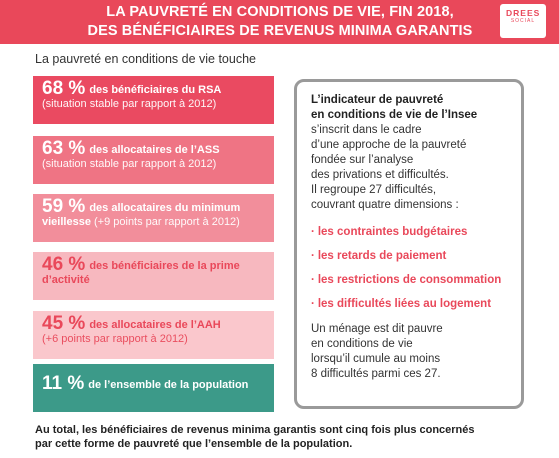 This screenshot has height=458, width=559. Describe the element at coordinates (168, 385) in the screenshot. I see `stat-label: de l’ensemble de la population` at that location.